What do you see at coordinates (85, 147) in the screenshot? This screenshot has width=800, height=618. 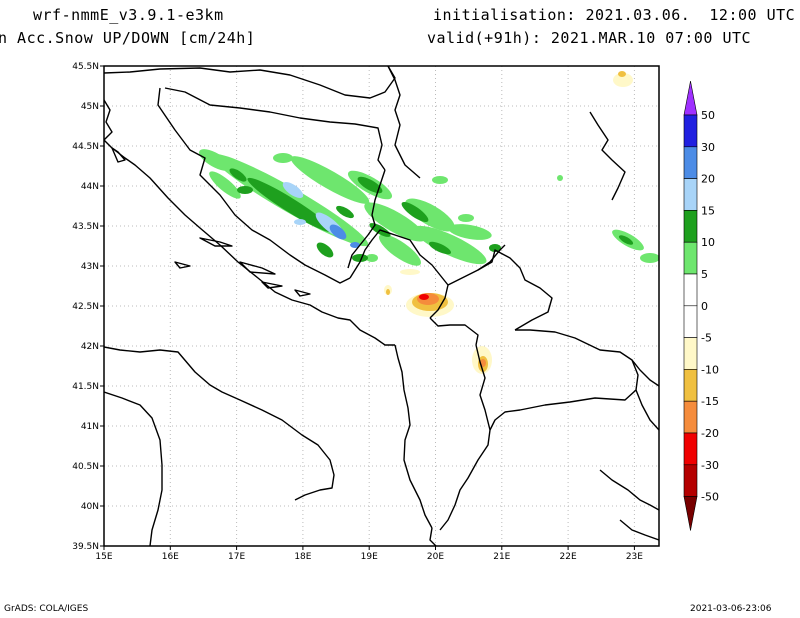 I see `lat-label: 44.5N` at bounding box center [85, 147].